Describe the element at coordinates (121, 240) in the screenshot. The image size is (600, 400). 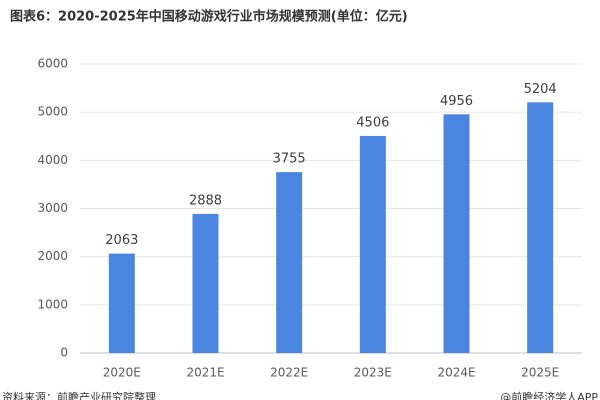
I see `data-label: 2063` at that location.